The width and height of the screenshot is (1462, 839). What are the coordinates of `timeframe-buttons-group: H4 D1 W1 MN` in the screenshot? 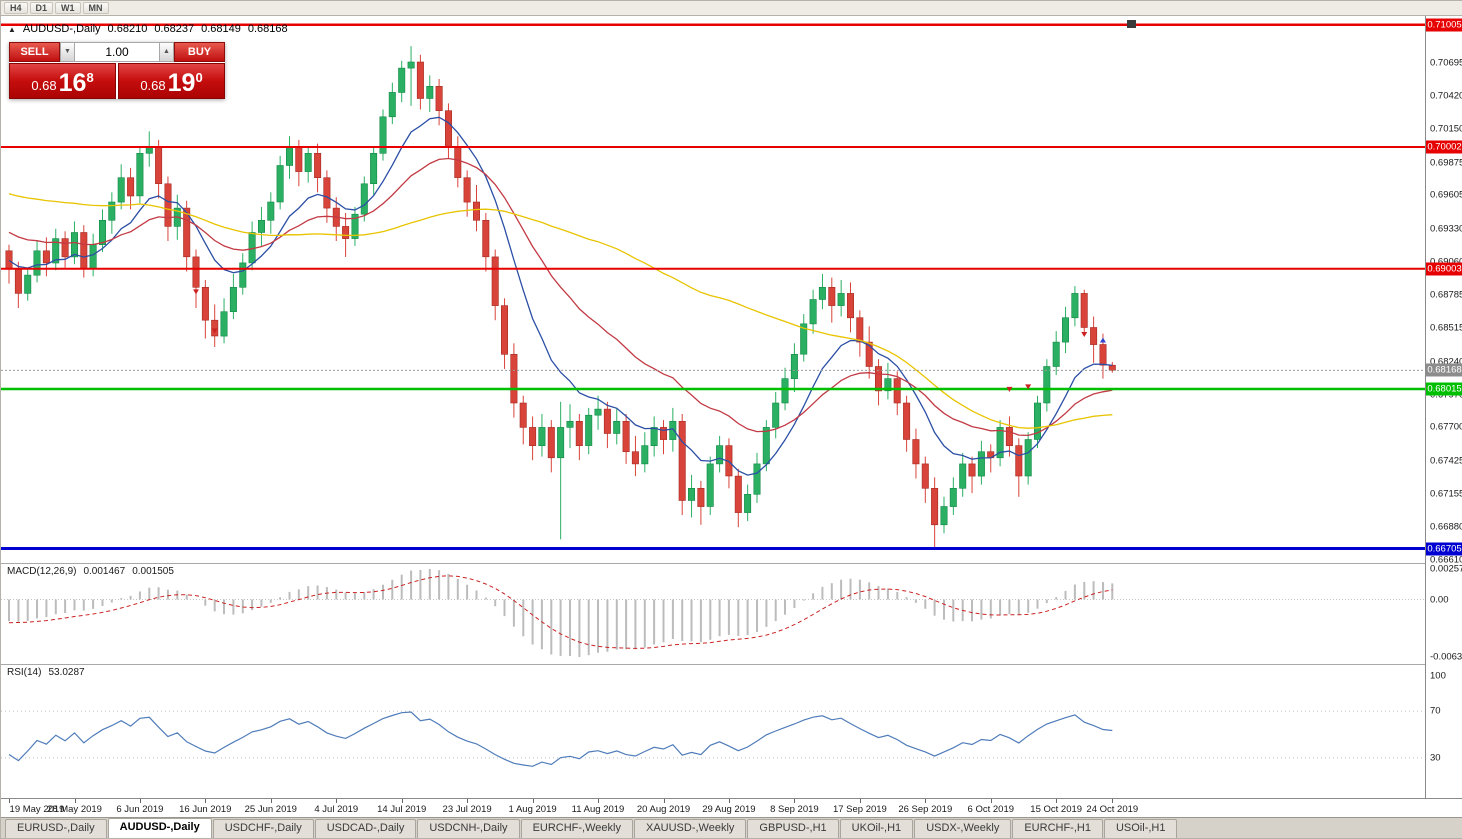 It's located at (56, 8).